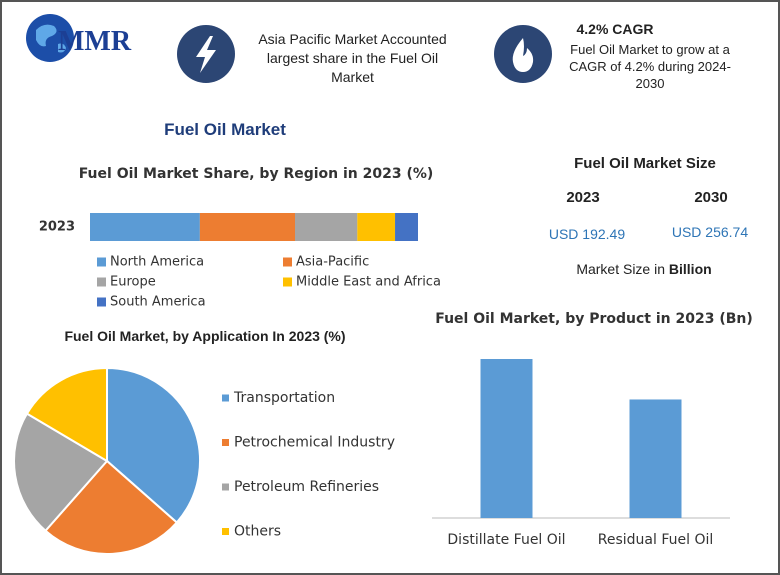  What do you see at coordinates (506, 540) in the screenshot?
I see `x-tick-label: Distillate Fuel Oil` at bounding box center [506, 540].